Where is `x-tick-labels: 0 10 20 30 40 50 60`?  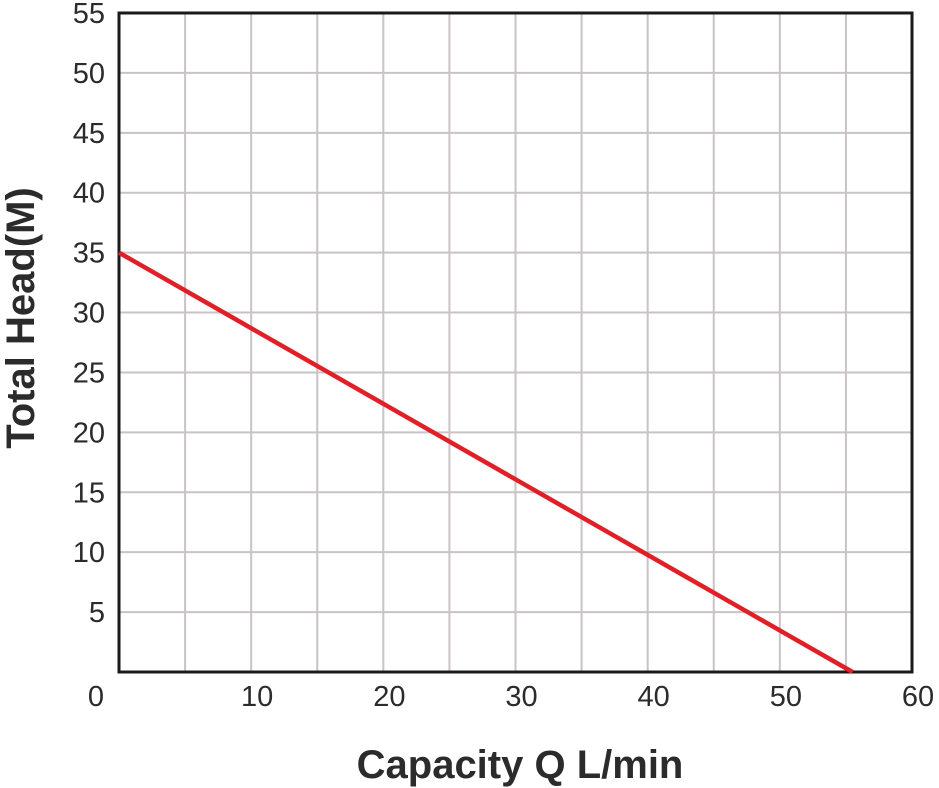
x-tick-labels: 0 10 20 30 40 50 60 is located at coordinates (511, 697).